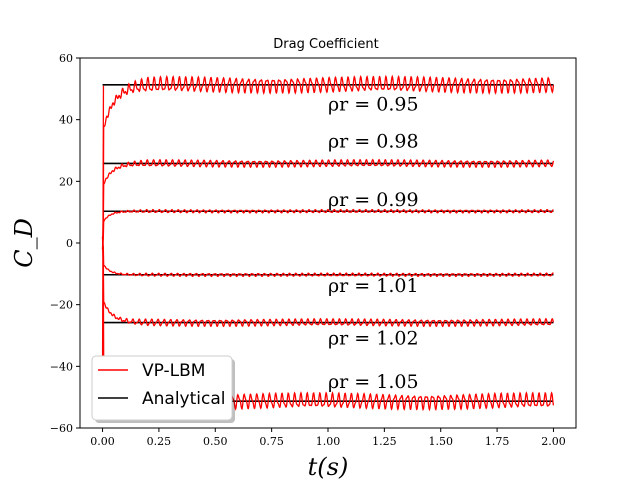 Image resolution: width=640 pixels, height=480 pixels. Describe the element at coordinates (61, 305) in the screenshot. I see `y-tick-label: −20` at that location.